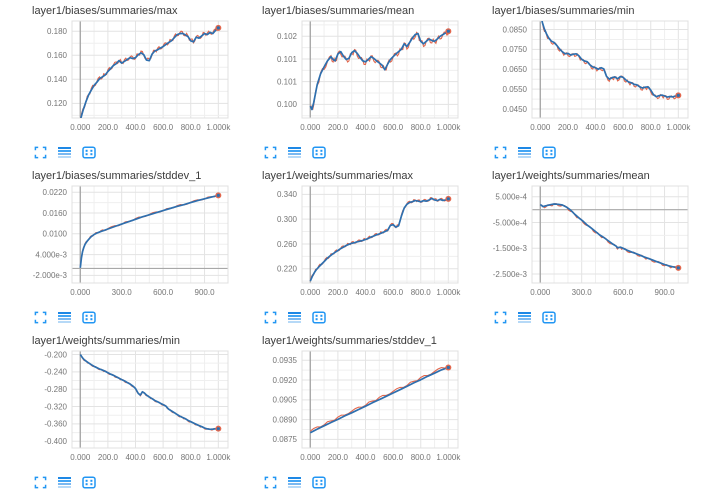 This screenshot has width=720, height=495. Describe the element at coordinates (285, 380) in the screenshot. I see `y-tick-label: 0.0920` at that location.